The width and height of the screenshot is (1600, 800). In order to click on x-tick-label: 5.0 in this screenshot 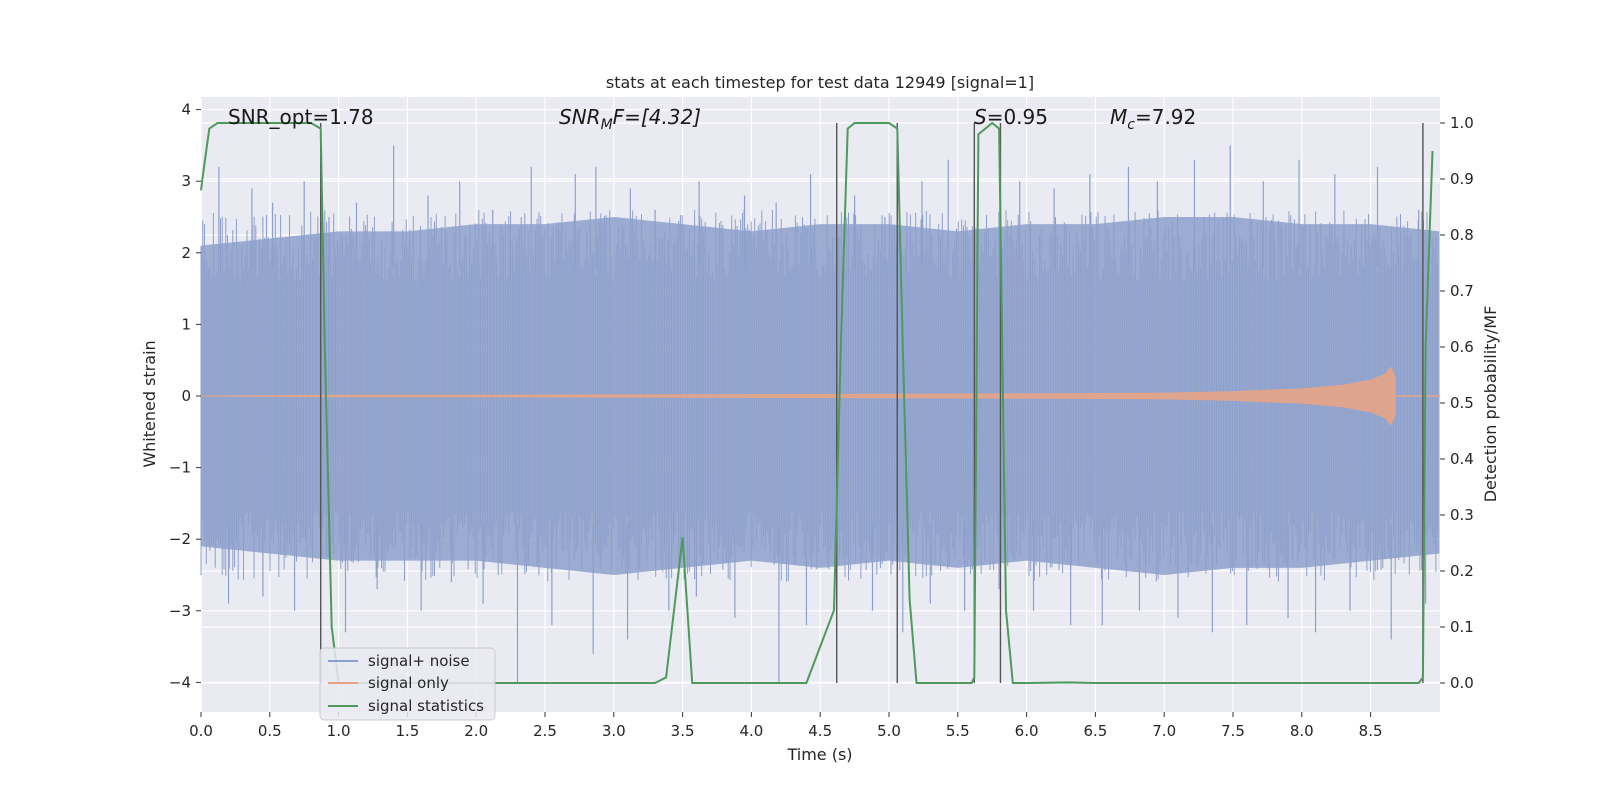, I will do `click(889, 731)`.